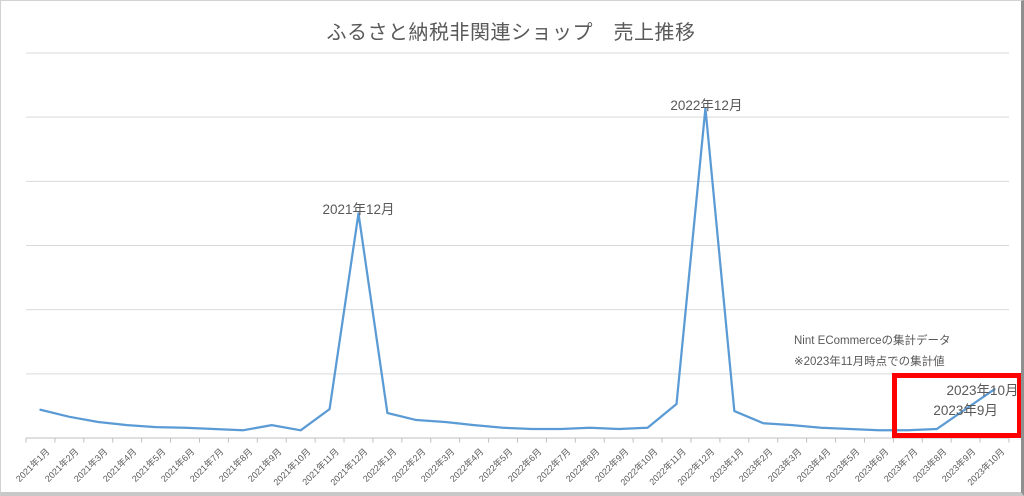 This screenshot has width=1024, height=496. What do you see at coordinates (706, 106) in the screenshot?
I see `data-point-label: 2022年12月` at bounding box center [706, 106].